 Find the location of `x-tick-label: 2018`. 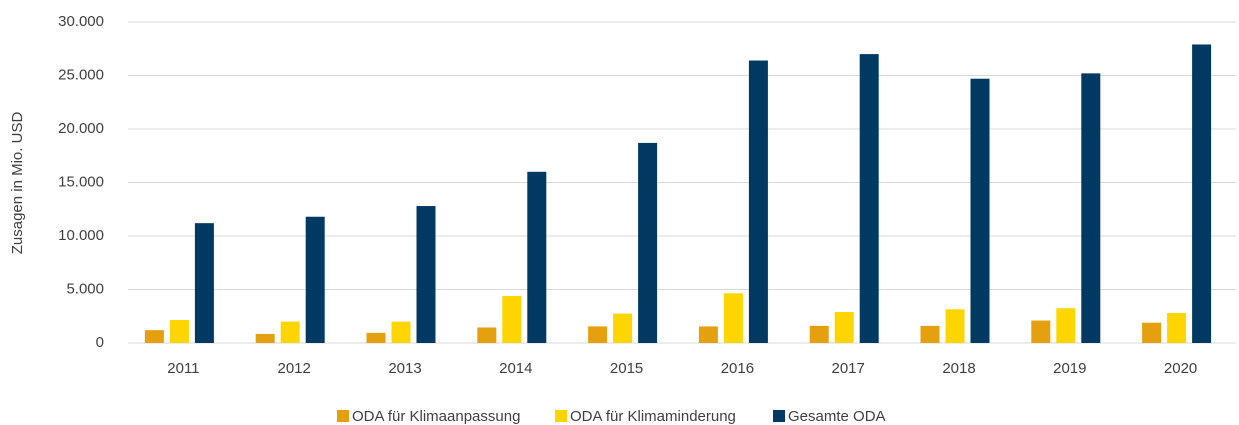

x-tick-label: 2018 is located at coordinates (958, 368).